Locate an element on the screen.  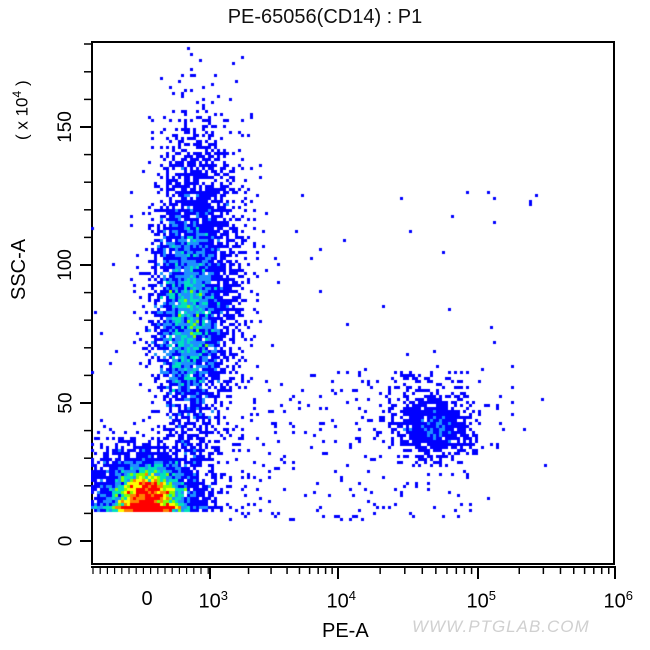
watermark: WWW.PTGLAB.COM is located at coordinates (501, 626).